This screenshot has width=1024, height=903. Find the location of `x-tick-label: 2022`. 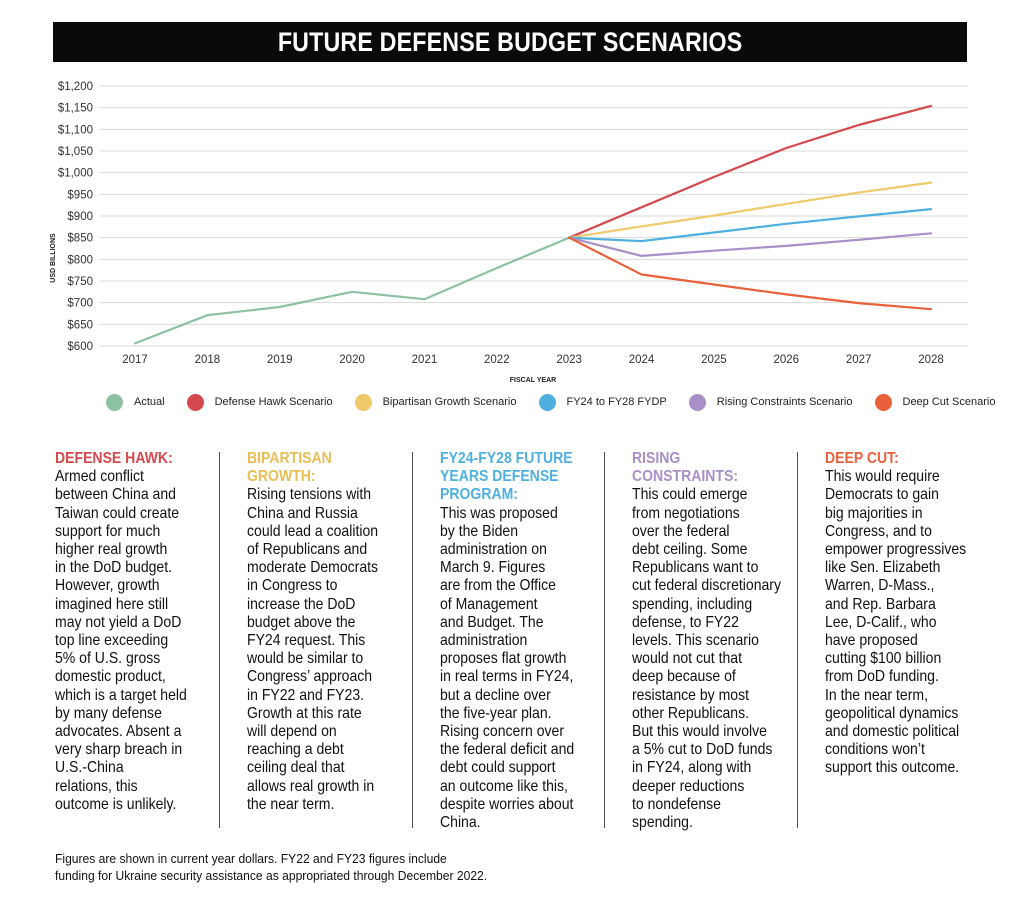

x-tick-label: 2022 is located at coordinates (497, 360).